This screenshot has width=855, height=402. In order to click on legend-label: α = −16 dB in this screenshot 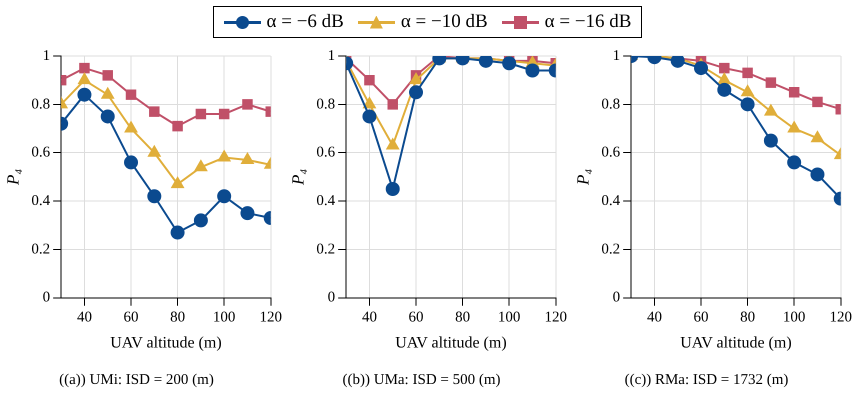, I will do `click(588, 22)`.